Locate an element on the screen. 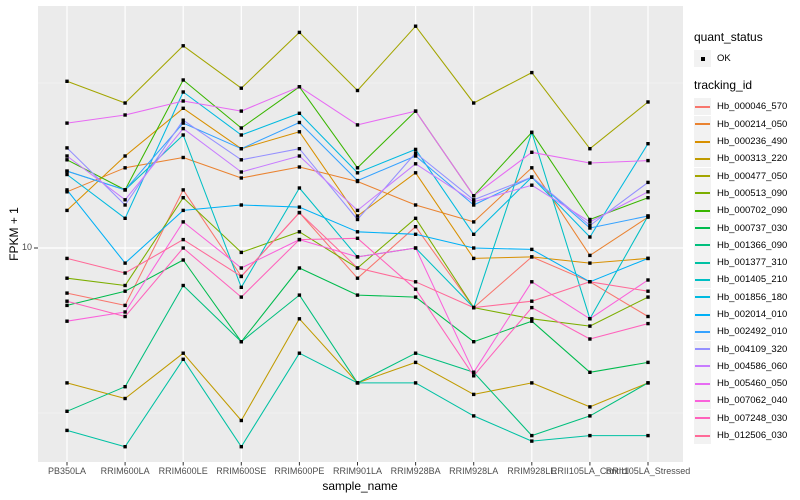  legend-item: Hb_000737_030 is located at coordinates (747, 228).